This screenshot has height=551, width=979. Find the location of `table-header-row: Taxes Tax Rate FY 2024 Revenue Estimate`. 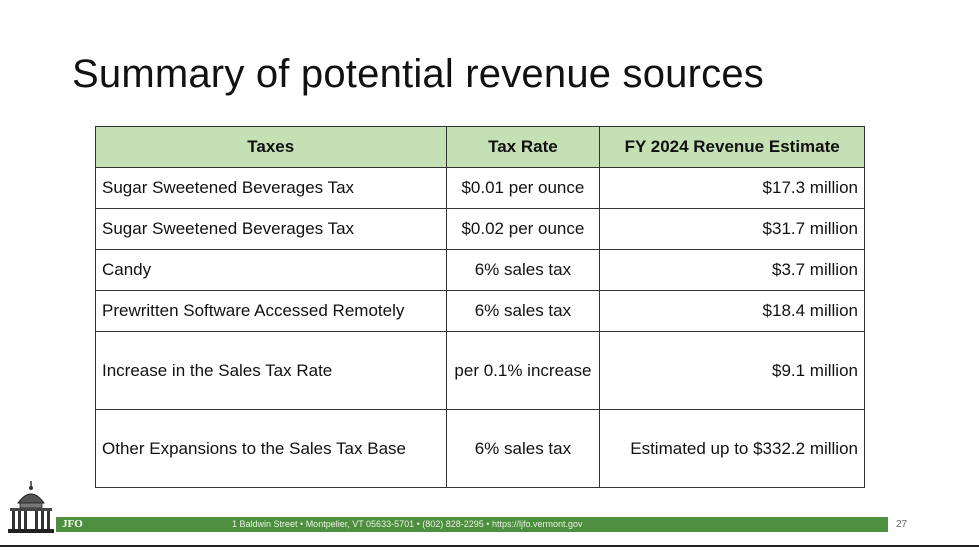

table-header-row: Taxes Tax Rate FY 2024 Revenue Estimate is located at coordinates (480, 147).